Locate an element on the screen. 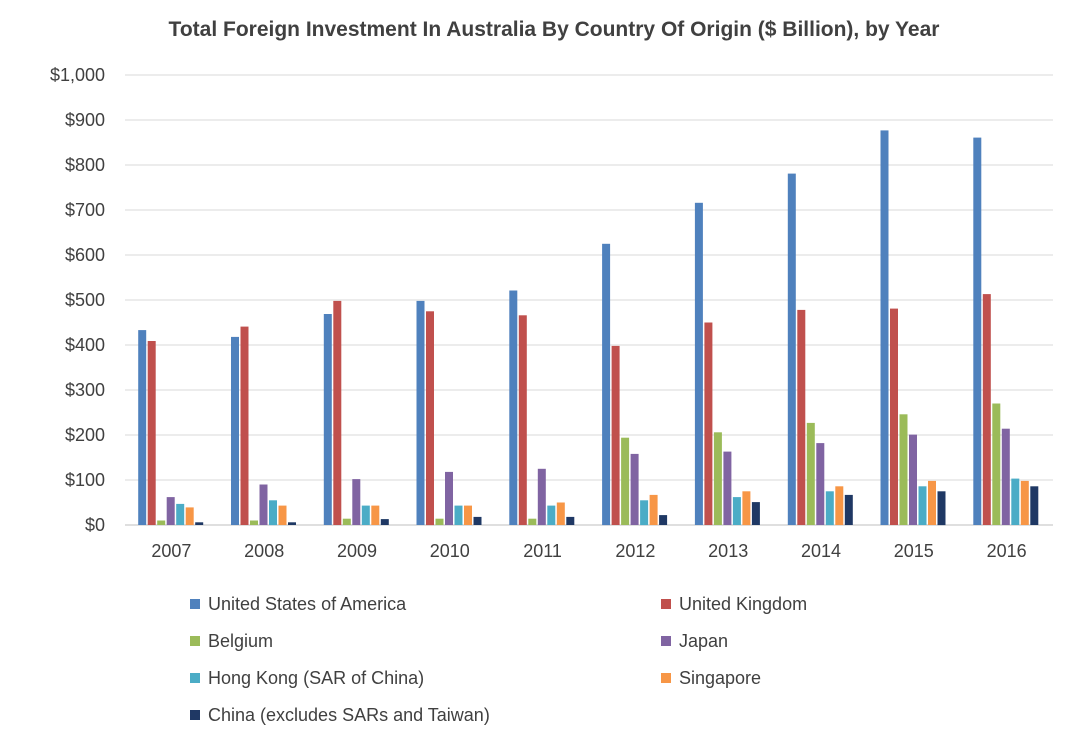  y-tick-label: $1,000 is located at coordinates (77, 75).